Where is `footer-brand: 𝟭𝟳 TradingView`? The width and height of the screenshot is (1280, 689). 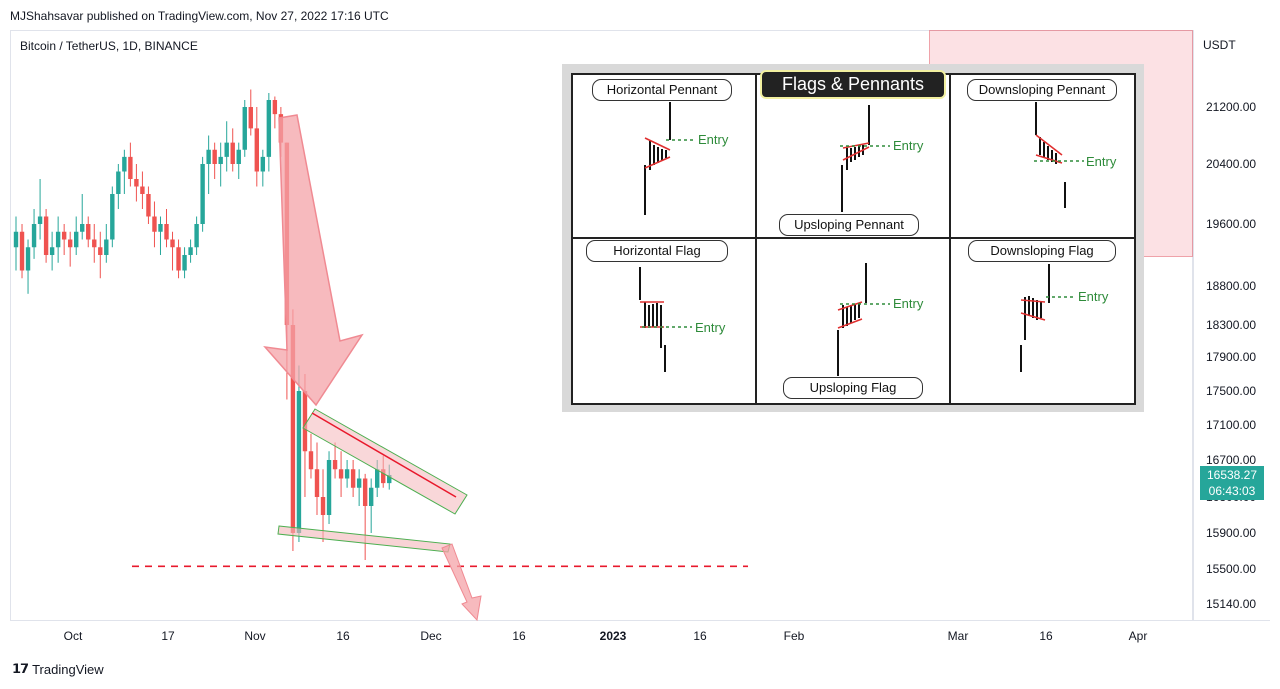
footer-brand: 𝟭𝟳 TradingView is located at coordinates (58, 669).